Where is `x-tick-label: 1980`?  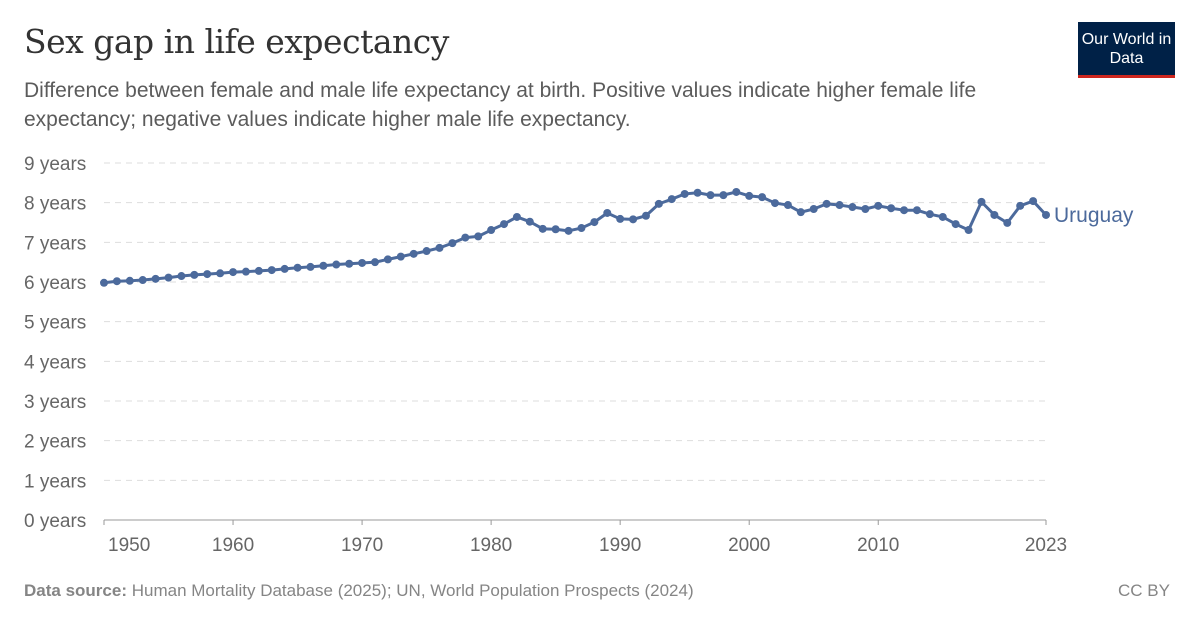
x-tick-label: 1980 is located at coordinates (491, 545).